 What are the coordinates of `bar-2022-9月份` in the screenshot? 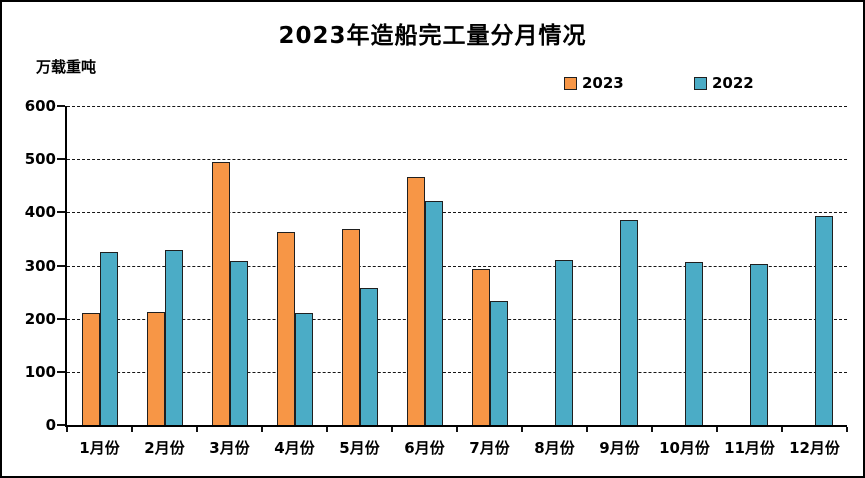 It's located at (628, 322).